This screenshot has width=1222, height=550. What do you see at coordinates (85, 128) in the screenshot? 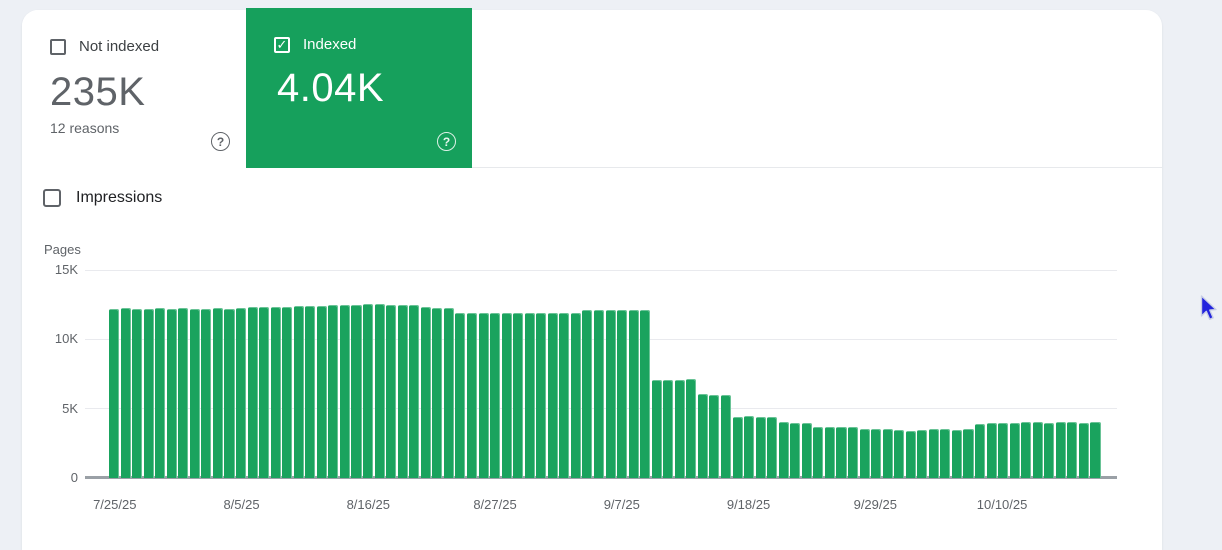
I see `not-indexed-reasons-link: 12 reasons` at bounding box center [85, 128].